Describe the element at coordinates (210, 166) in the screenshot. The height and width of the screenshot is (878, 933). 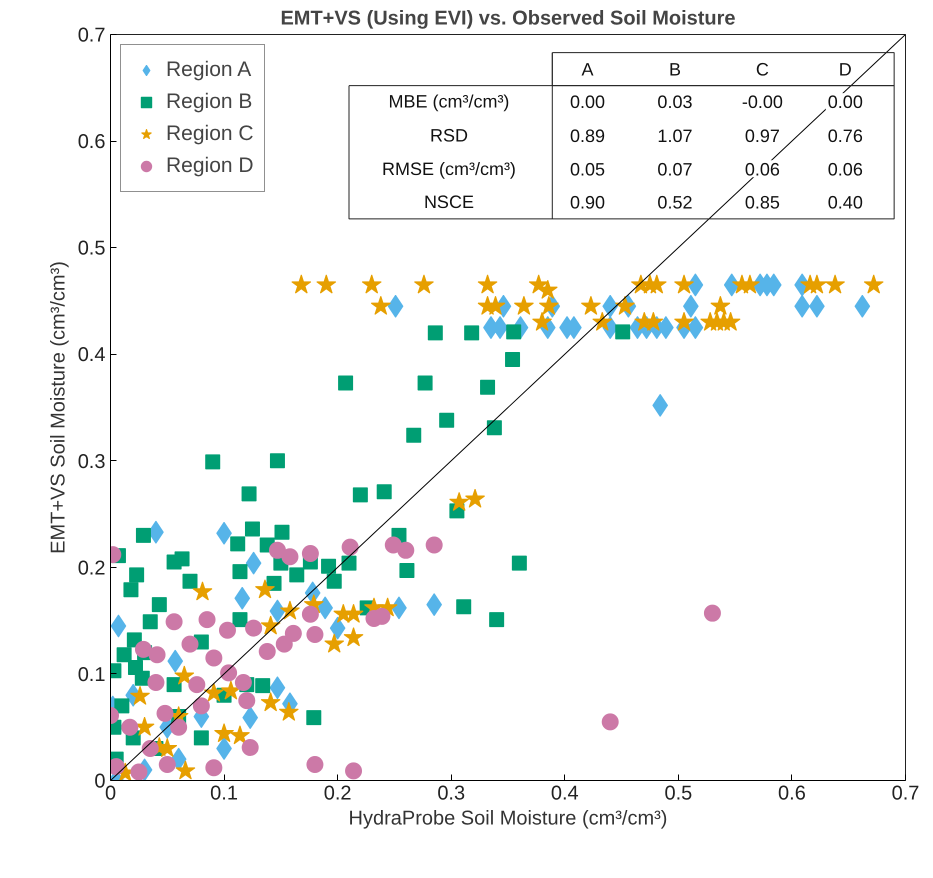
I see `legend-label: Region D` at that location.